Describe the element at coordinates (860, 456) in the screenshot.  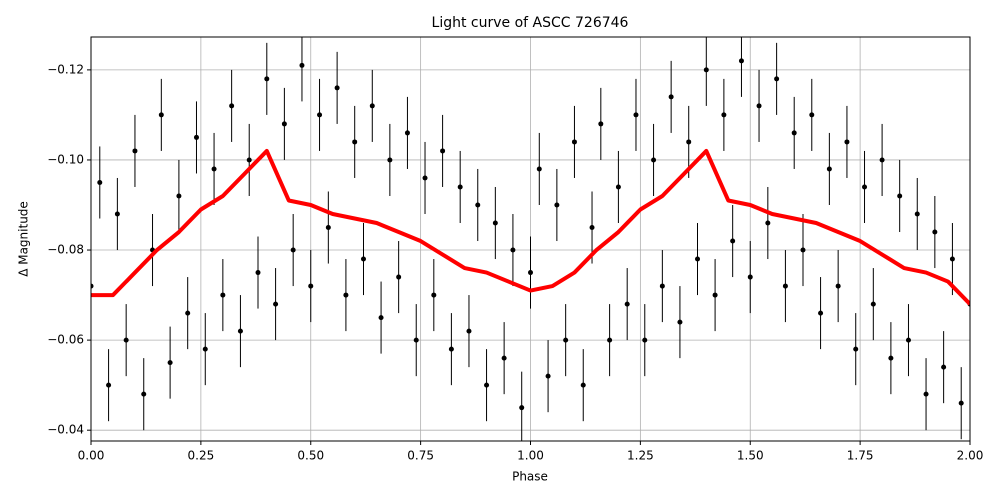
I see `x-tick-label: 1.75` at that location.